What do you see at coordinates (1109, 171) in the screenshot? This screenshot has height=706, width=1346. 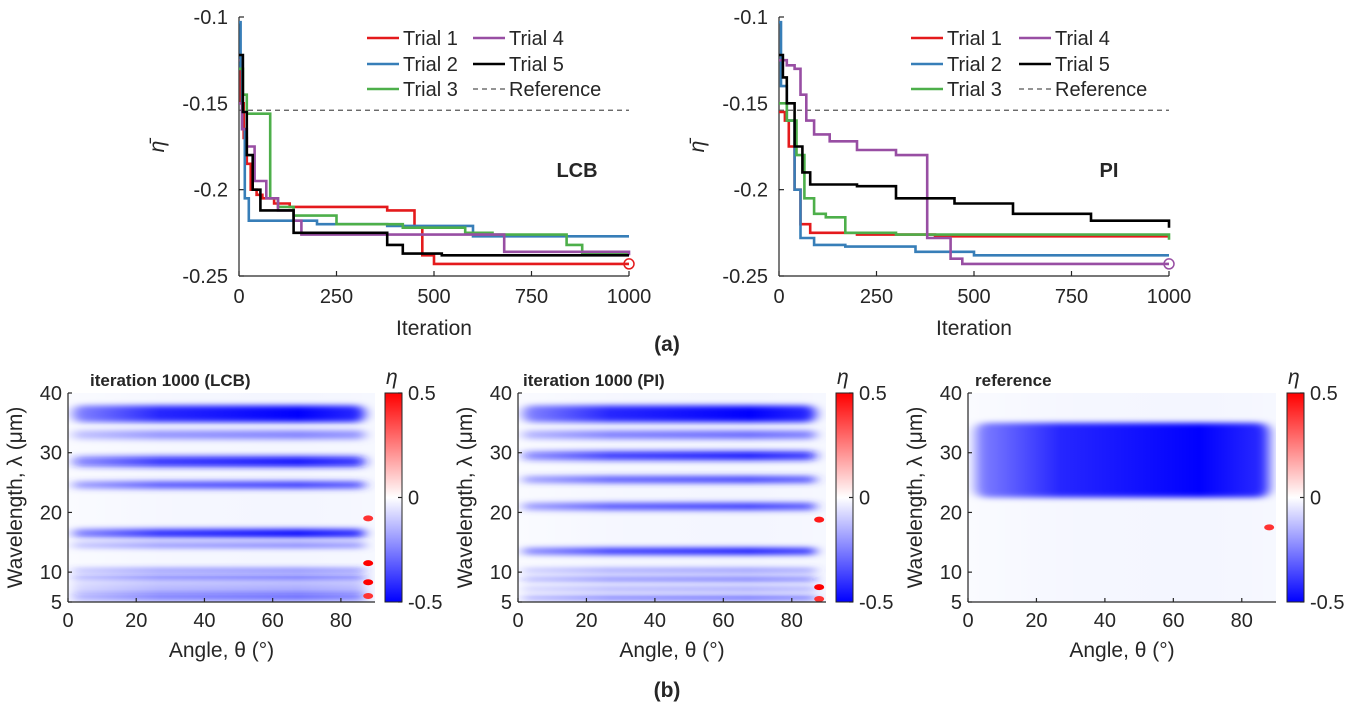 I see `method-annotation: PI` at bounding box center [1109, 171].